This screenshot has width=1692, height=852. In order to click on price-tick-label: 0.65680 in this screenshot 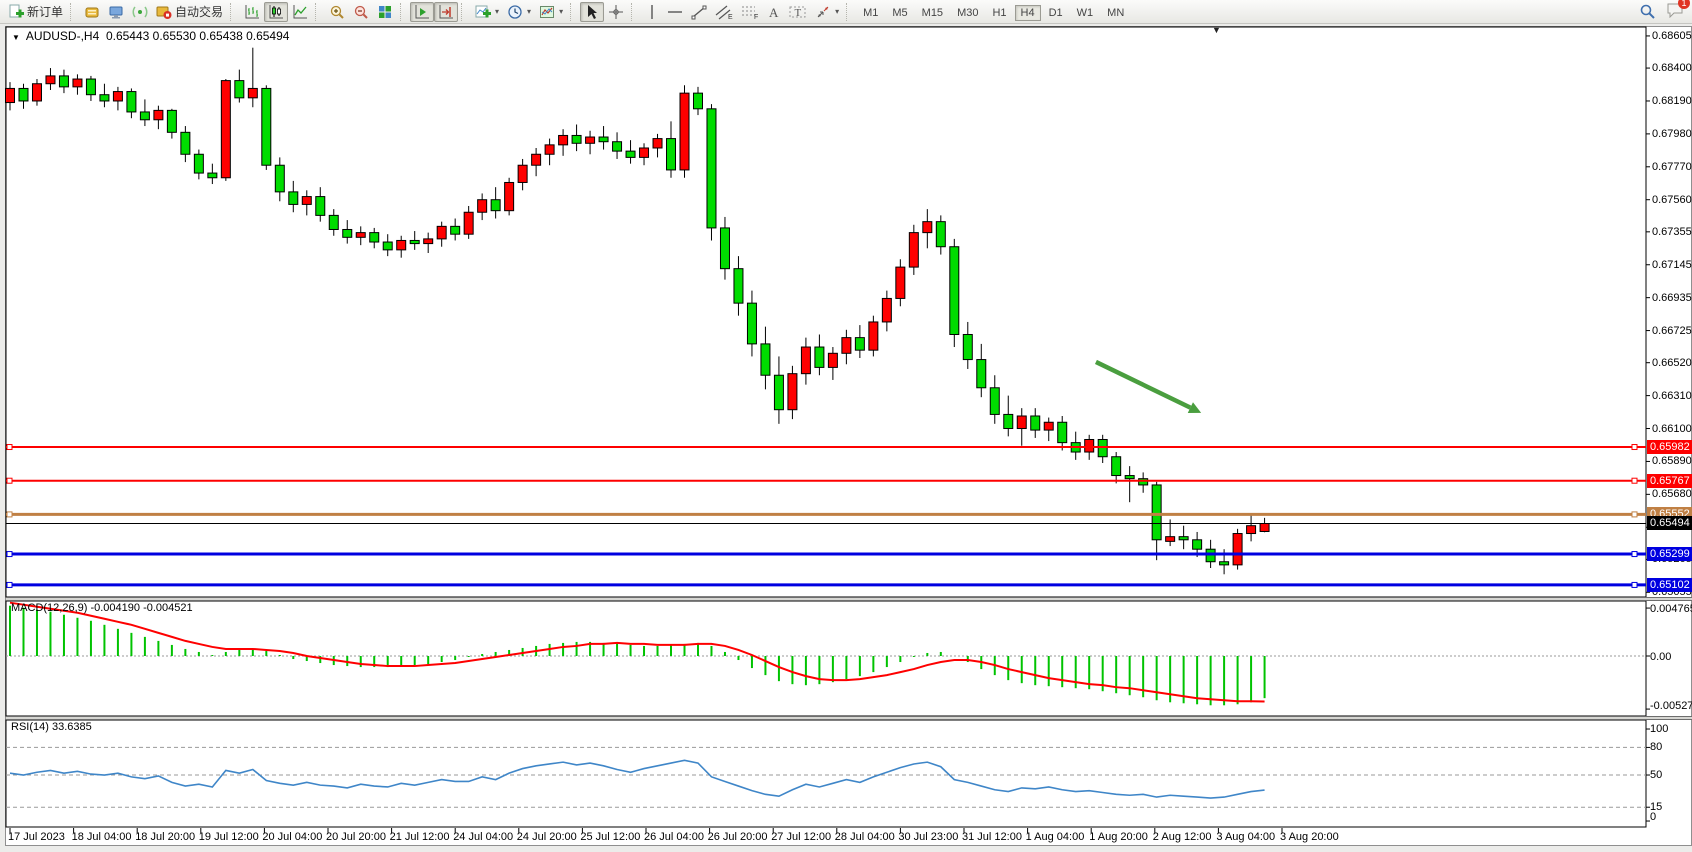, I will do `click(1672, 494)`.